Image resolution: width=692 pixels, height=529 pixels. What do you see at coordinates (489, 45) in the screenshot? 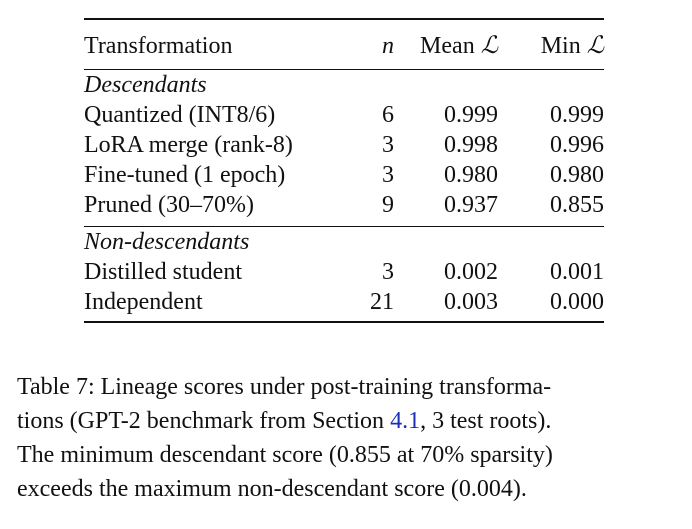
I see `header-mean-loss-symbol: ℒ` at bounding box center [489, 45].